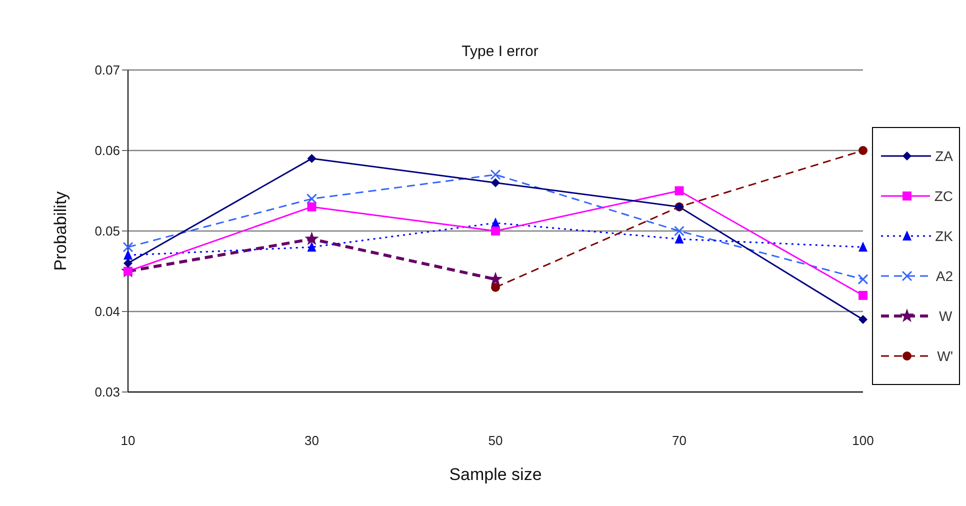  I want to click on legend-label: ZA, so click(944, 156).